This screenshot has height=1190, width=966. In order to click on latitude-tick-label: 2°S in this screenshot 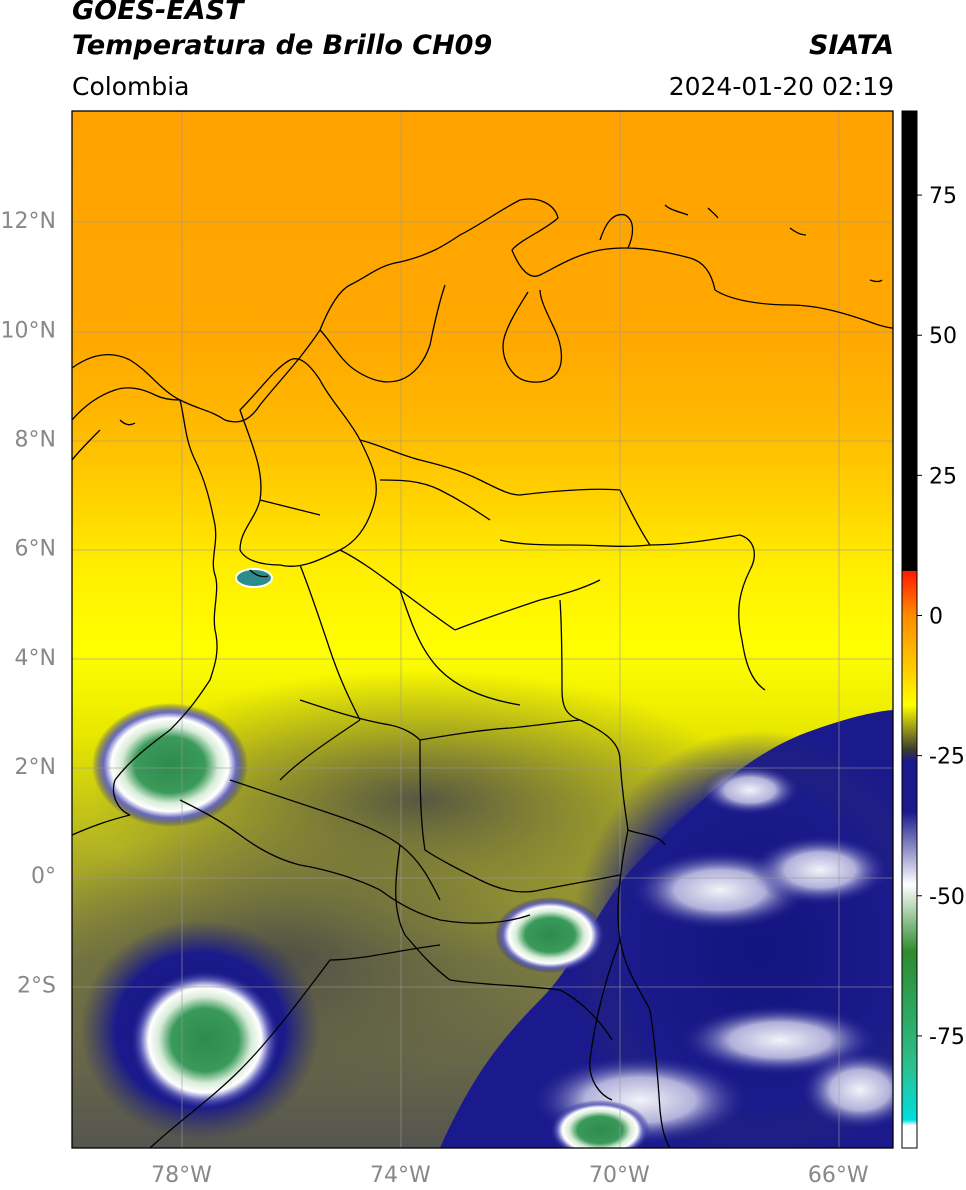, I will do `click(36, 985)`.